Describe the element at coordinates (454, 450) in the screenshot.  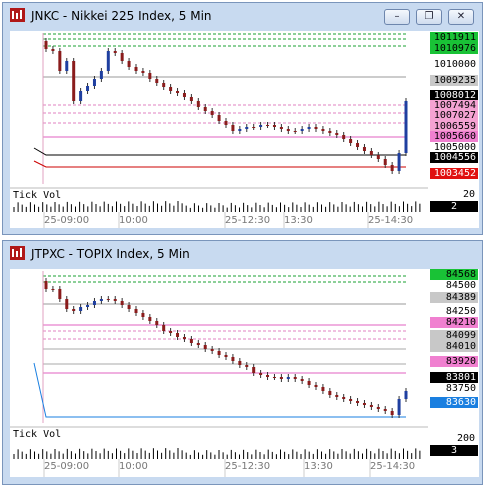
I see `tick-vol-current: 3` at that location.